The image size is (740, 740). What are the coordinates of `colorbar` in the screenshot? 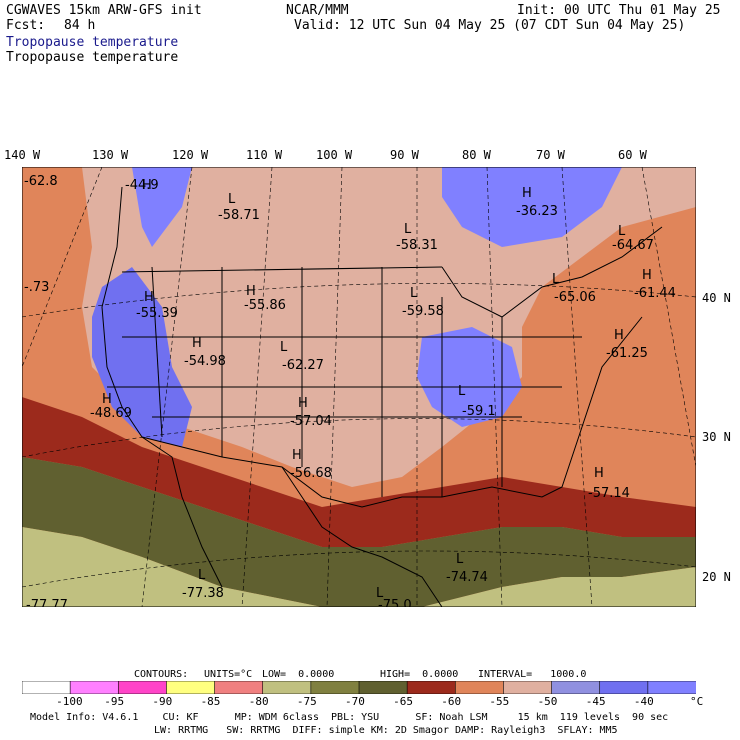 It's located at (359, 687).